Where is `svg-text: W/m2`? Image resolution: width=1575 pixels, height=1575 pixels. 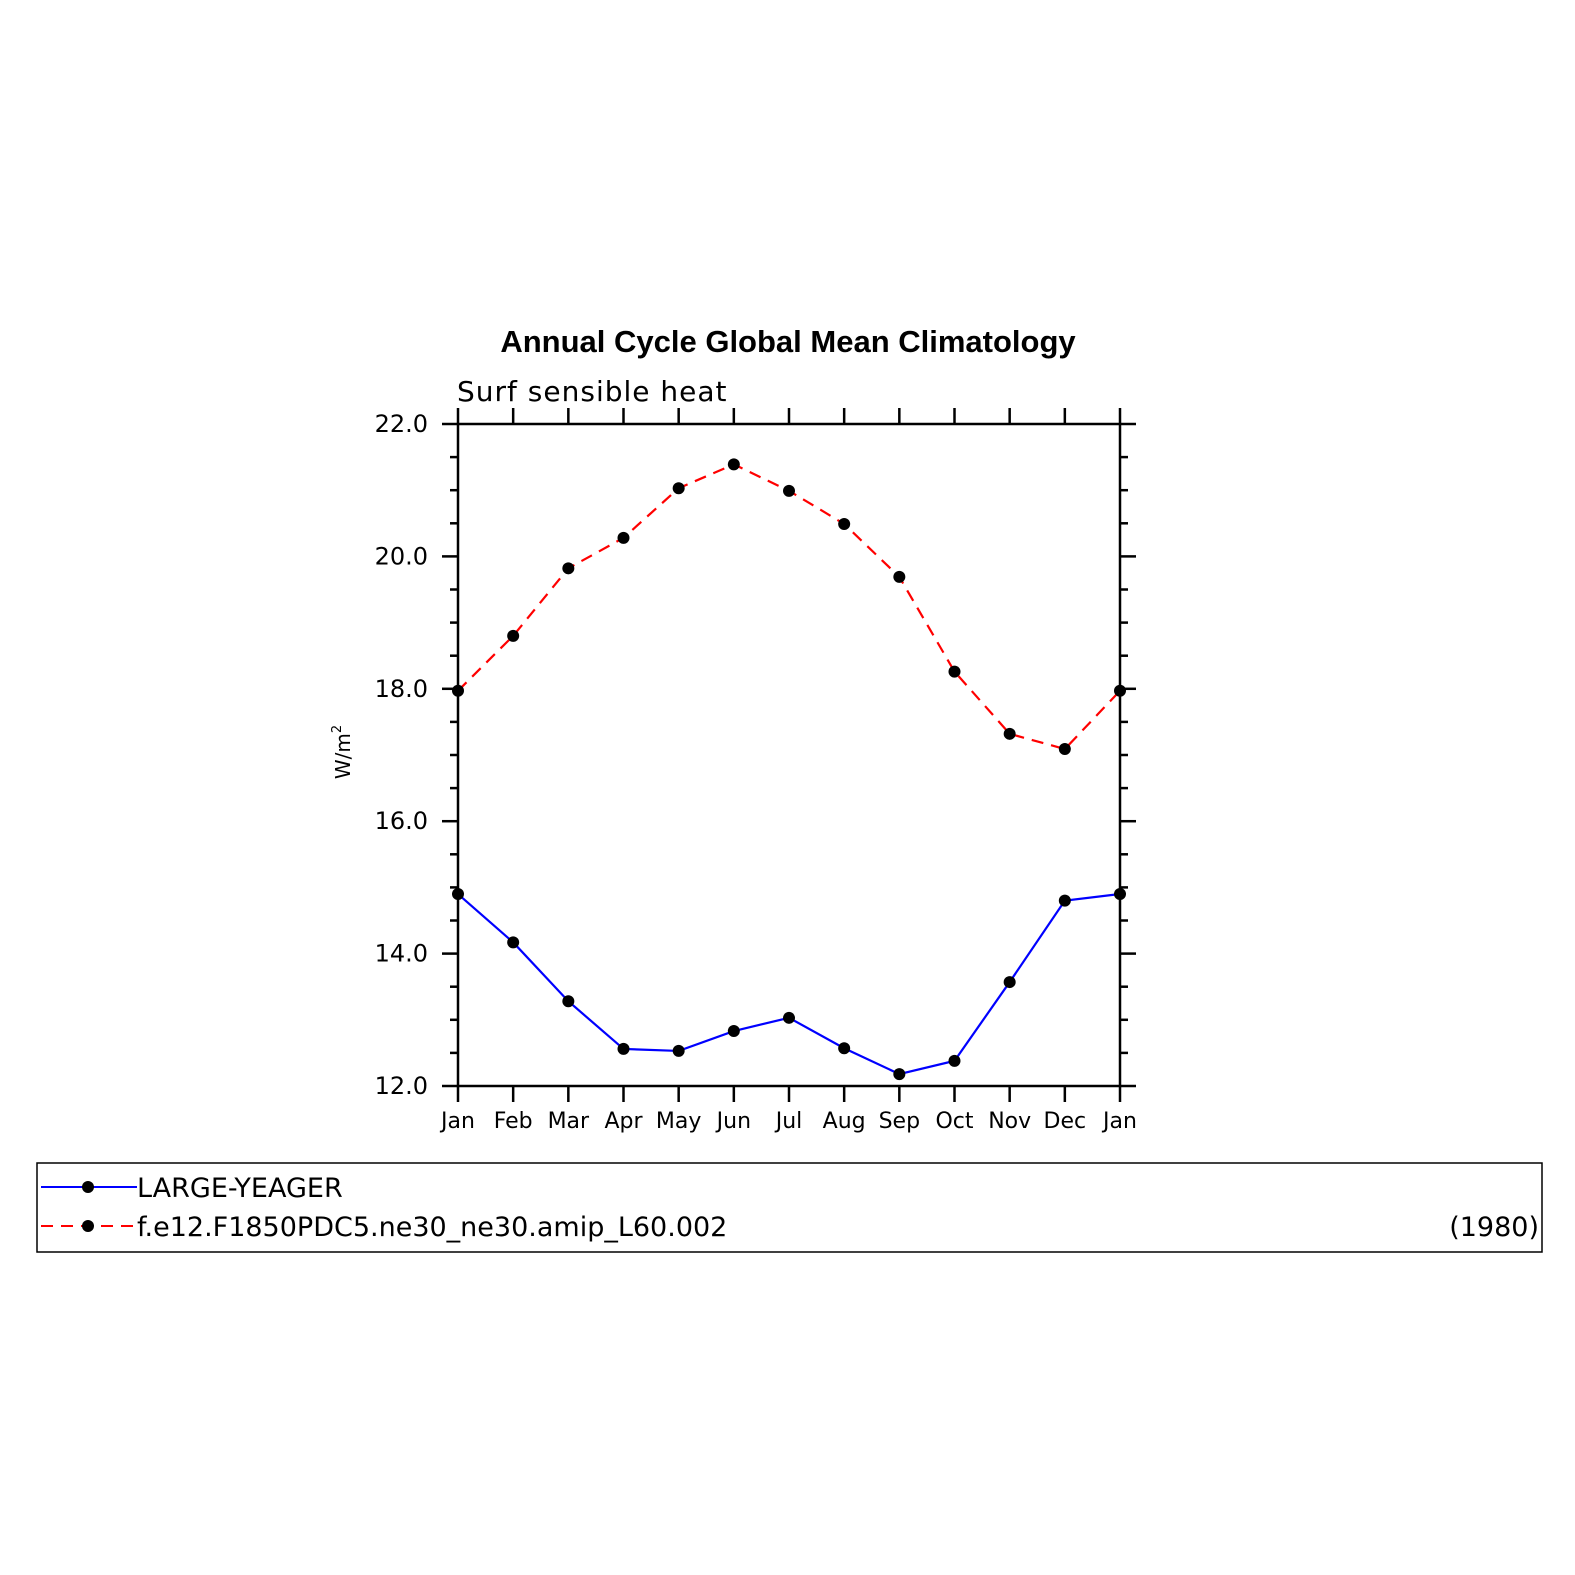 svg-text: W/m2 is located at coordinates (342, 752).